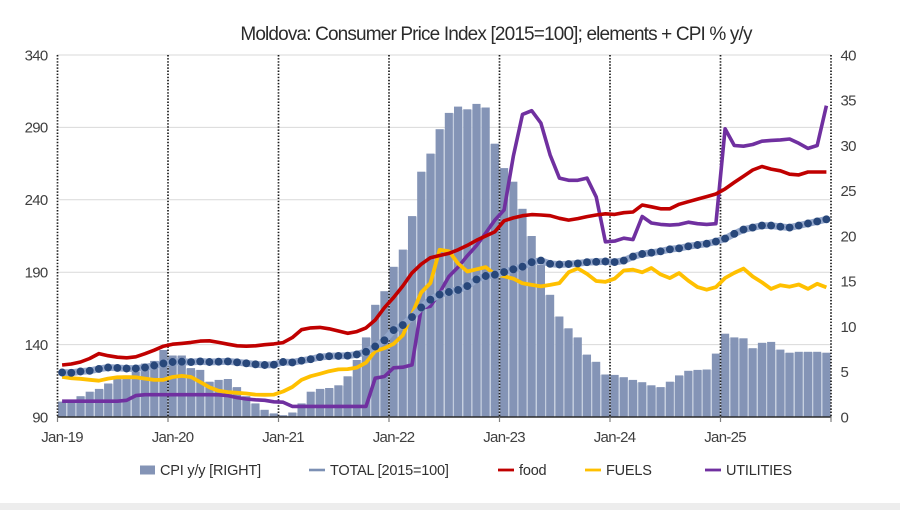 The height and width of the screenshot is (510, 900). What do you see at coordinates (629, 471) in the screenshot?
I see `svg-text: FUELS` at bounding box center [629, 471].